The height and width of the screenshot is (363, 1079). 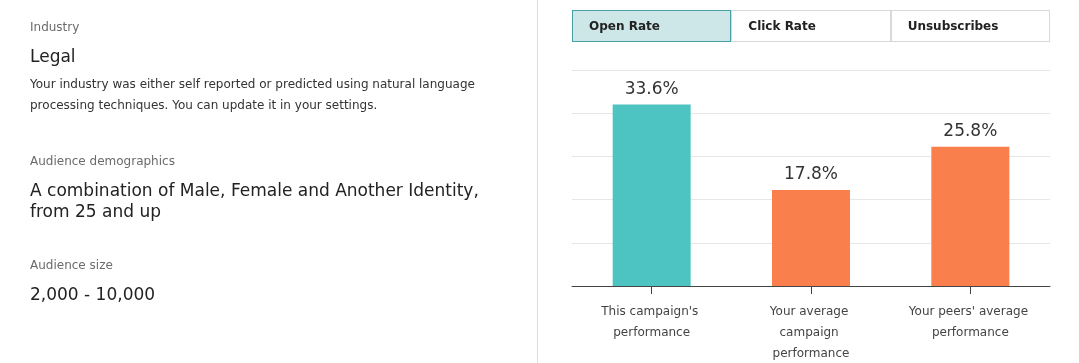 I want to click on data-label: 25.8%, so click(x=970, y=130).